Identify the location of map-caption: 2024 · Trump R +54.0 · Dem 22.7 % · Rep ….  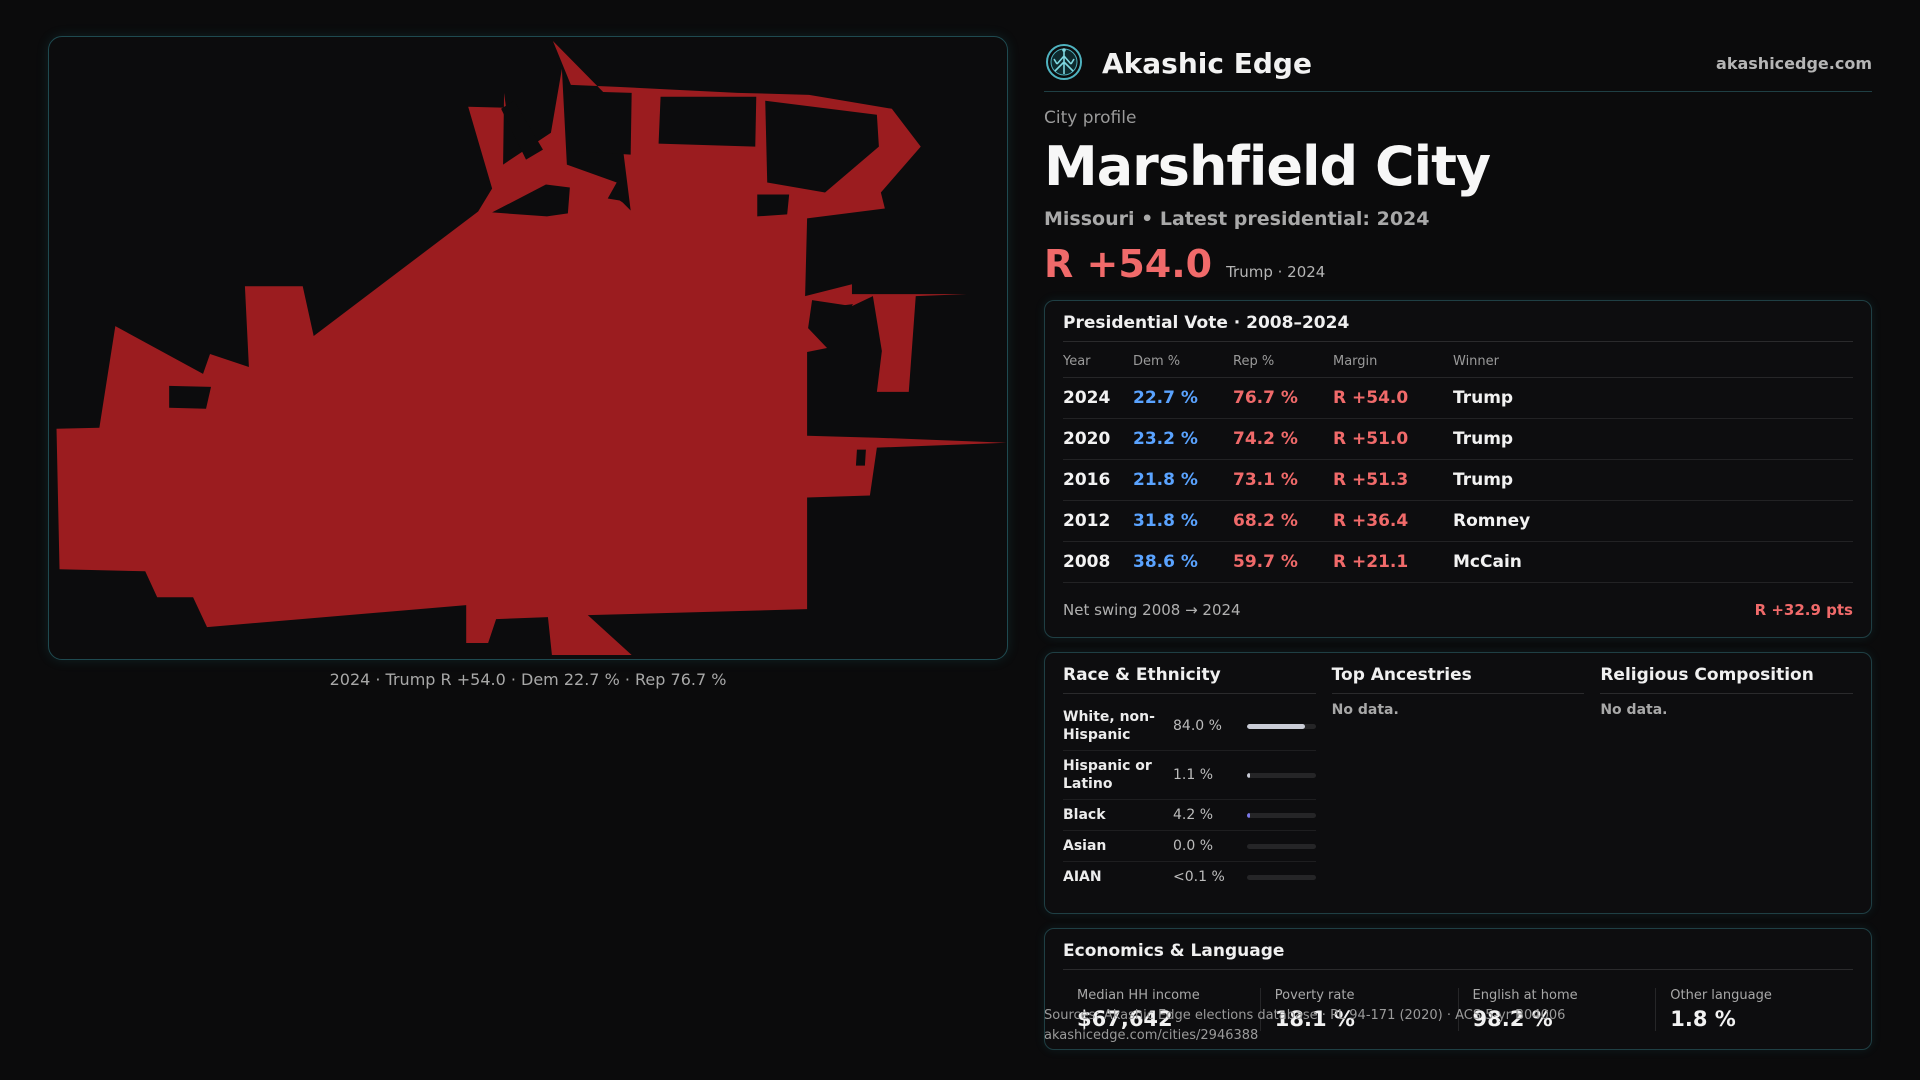
(528, 679).